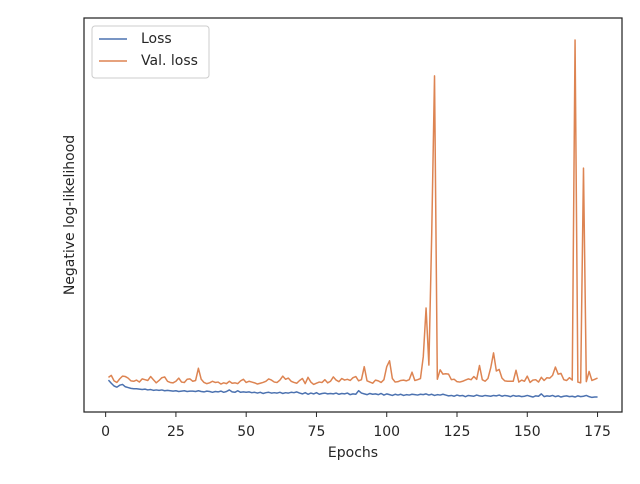  I want to click on x-tick-label: 175, so click(597, 432).